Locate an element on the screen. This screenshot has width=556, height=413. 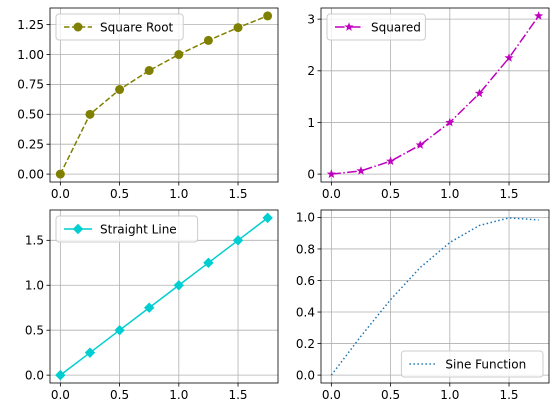
y-tick-label: 3 is located at coordinates (311, 19).